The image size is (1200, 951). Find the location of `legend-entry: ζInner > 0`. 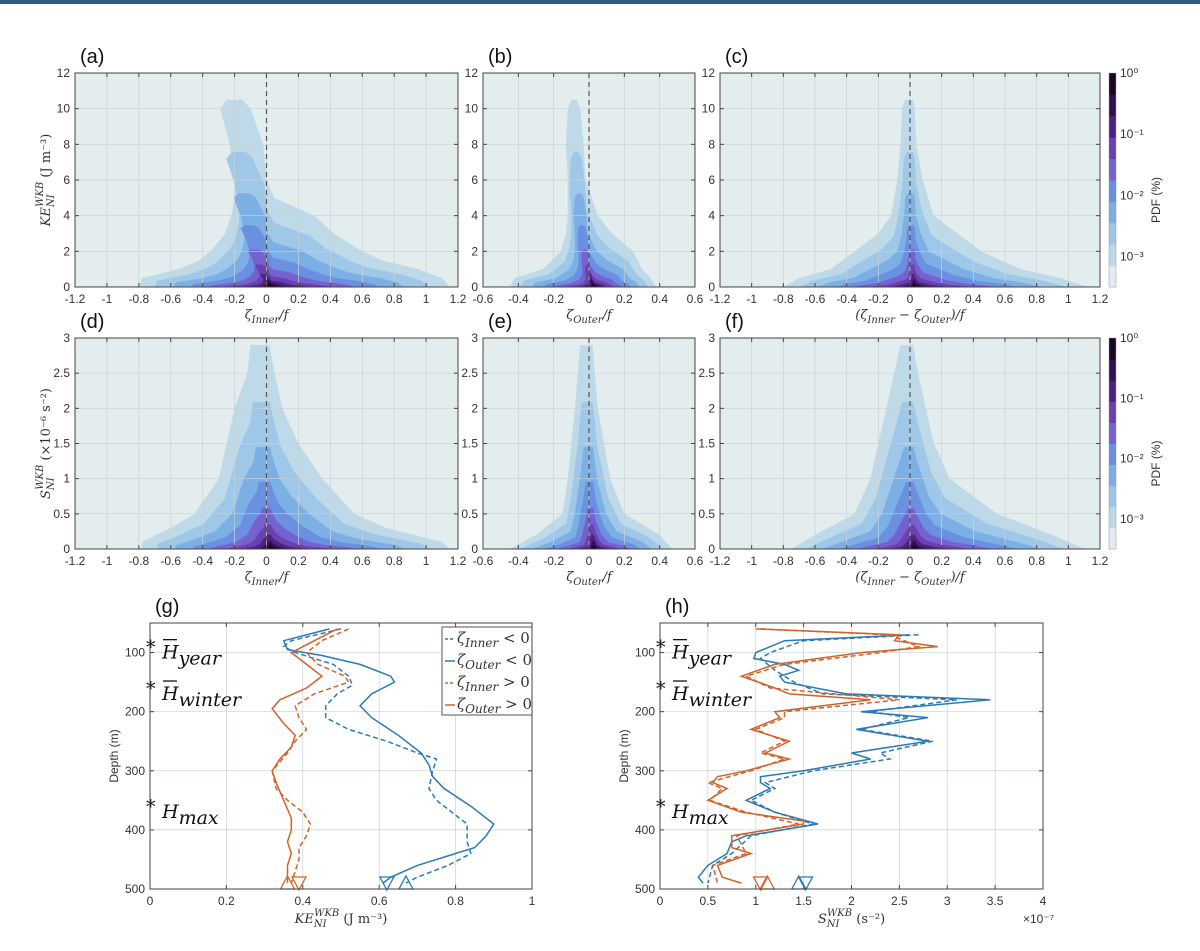

legend-entry: ζInner > 0 is located at coordinates (493, 683).